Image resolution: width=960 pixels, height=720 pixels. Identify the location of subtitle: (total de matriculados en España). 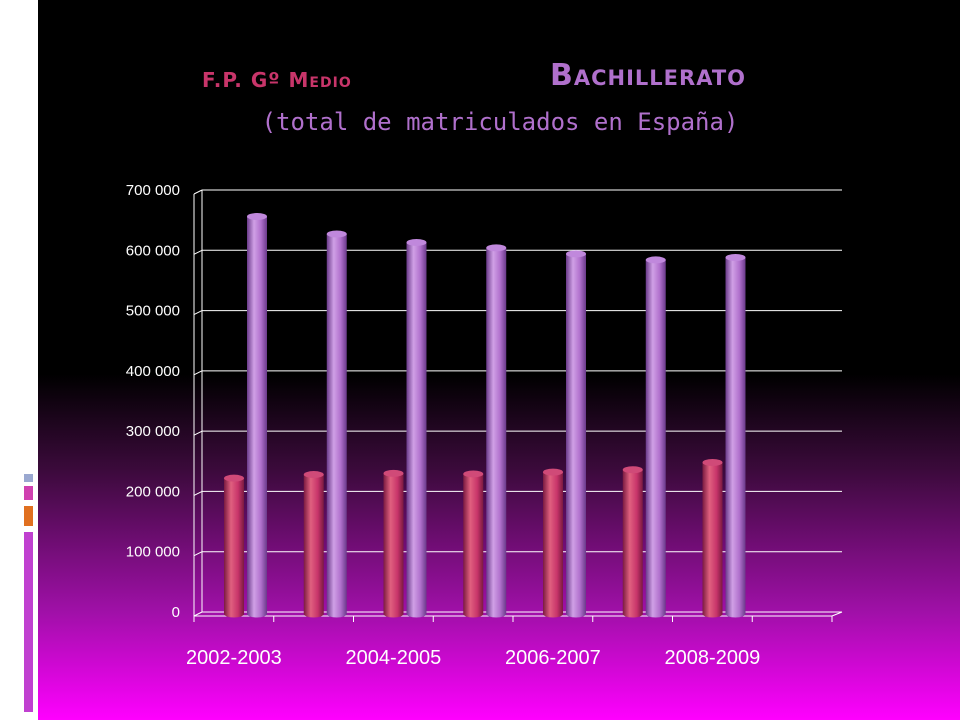
(500, 122).